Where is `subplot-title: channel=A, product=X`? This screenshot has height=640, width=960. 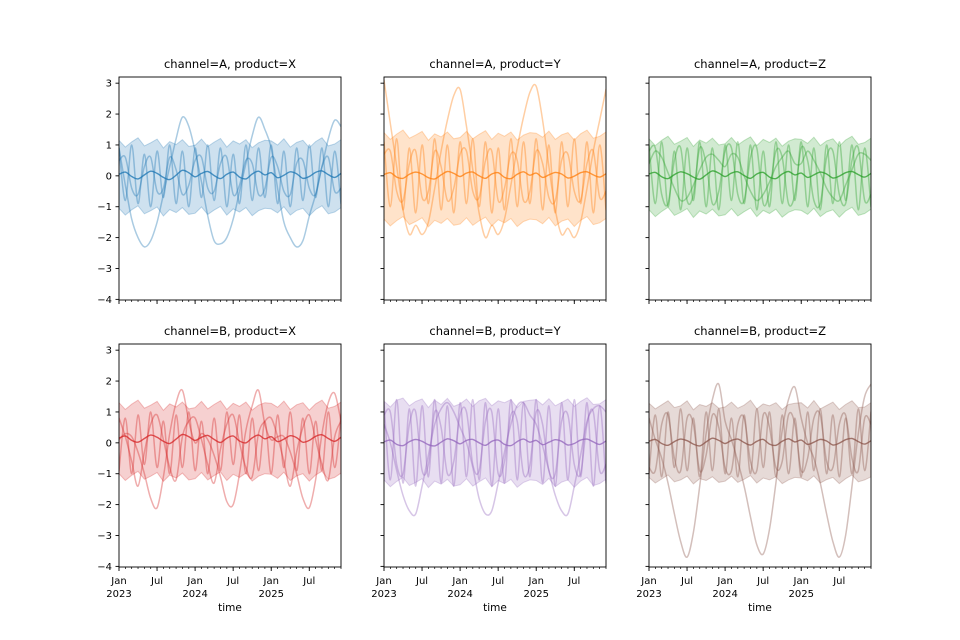
subplot-title: channel=A, product=X is located at coordinates (230, 64).